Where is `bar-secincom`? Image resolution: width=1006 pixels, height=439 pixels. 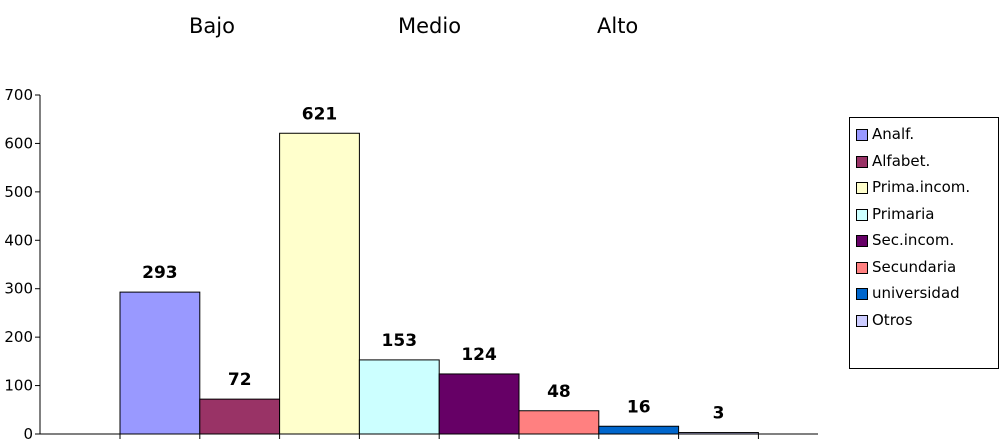 bar-secincom is located at coordinates (479, 404).